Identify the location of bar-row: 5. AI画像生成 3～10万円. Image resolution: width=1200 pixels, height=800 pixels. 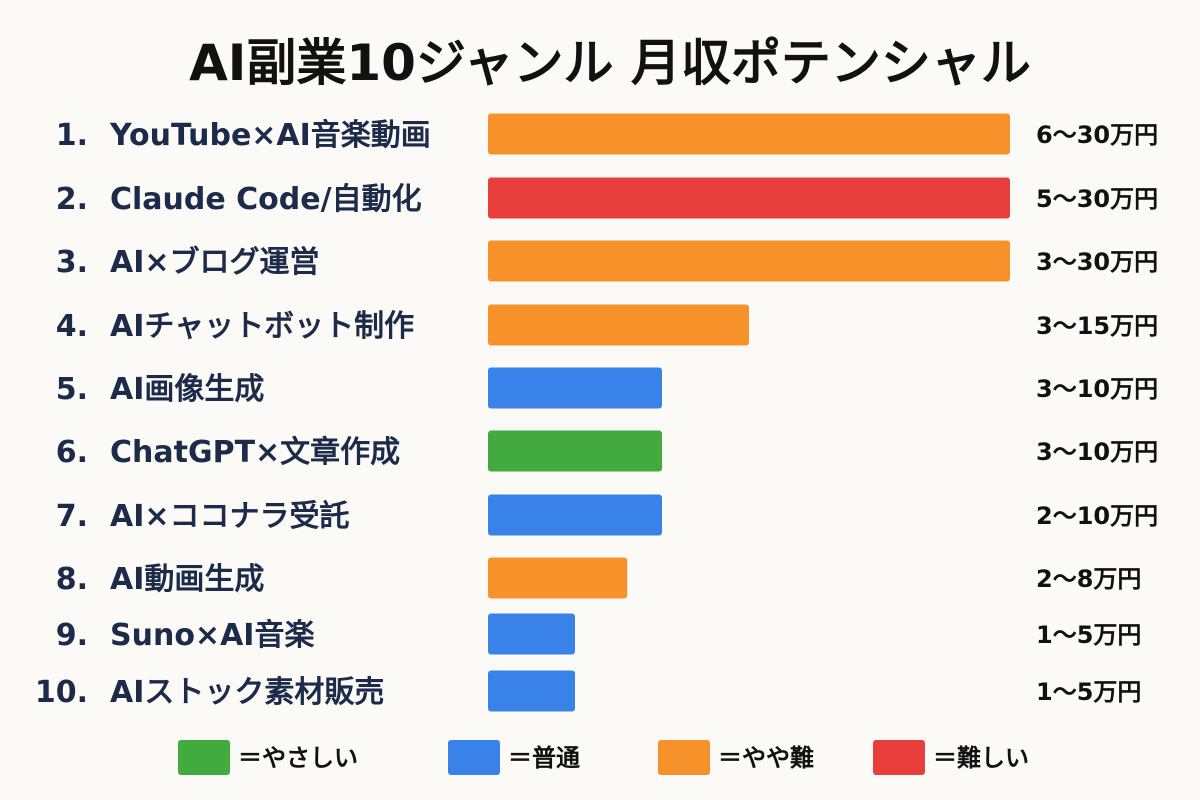
(607, 388).